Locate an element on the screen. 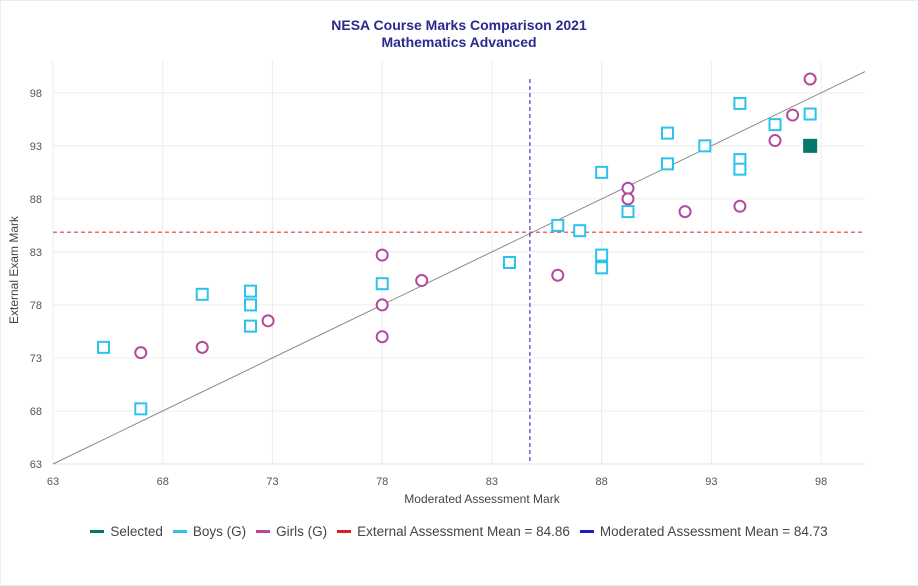 The width and height of the screenshot is (918, 586). legend-item-external-mean: External Assessment Mean = 84.86 is located at coordinates (453, 531).